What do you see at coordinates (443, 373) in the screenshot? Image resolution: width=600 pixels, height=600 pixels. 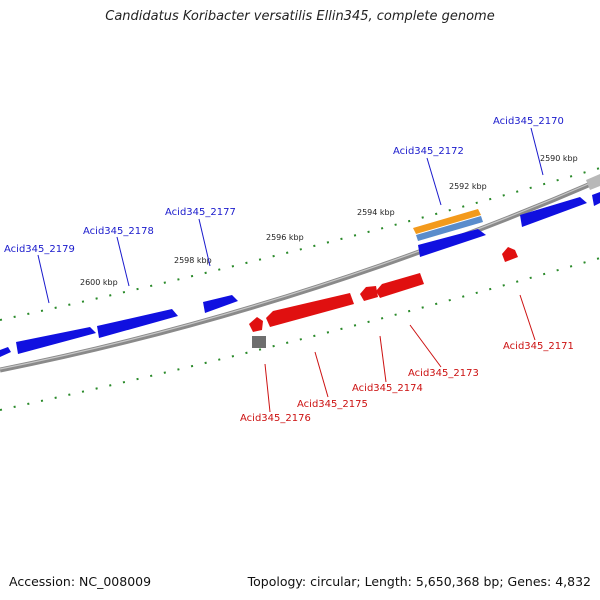 I see `gene-label: Acid345_2173` at bounding box center [443, 373].